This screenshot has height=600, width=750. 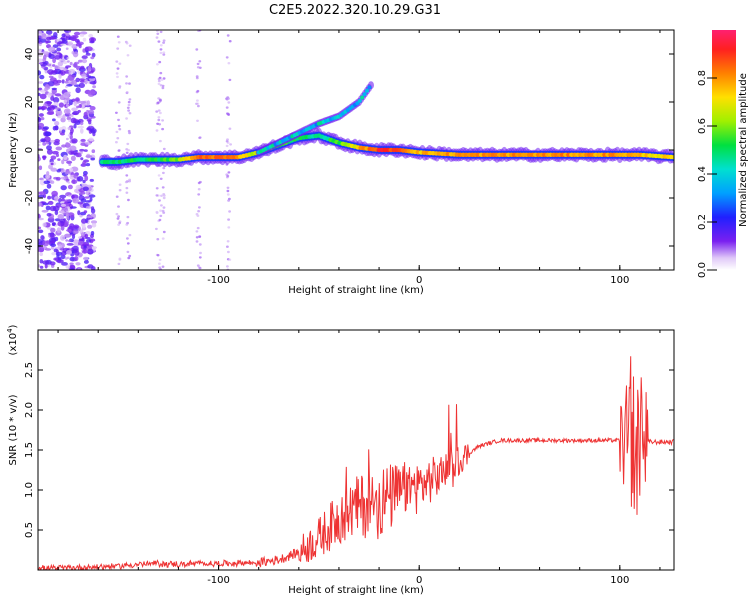 I want to click on colorbar-ticks: 0.0 0.2 0.4 0.6 0.8, so click(x=707, y=174).